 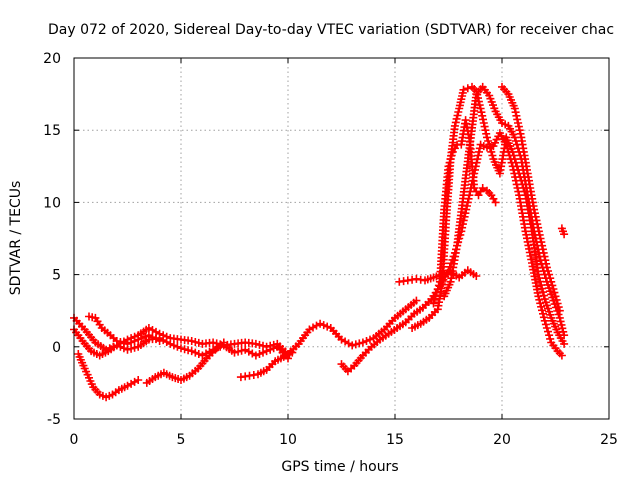 What do you see at coordinates (395, 440) in the screenshot?
I see `x-tick-label: 15` at bounding box center [395, 440].